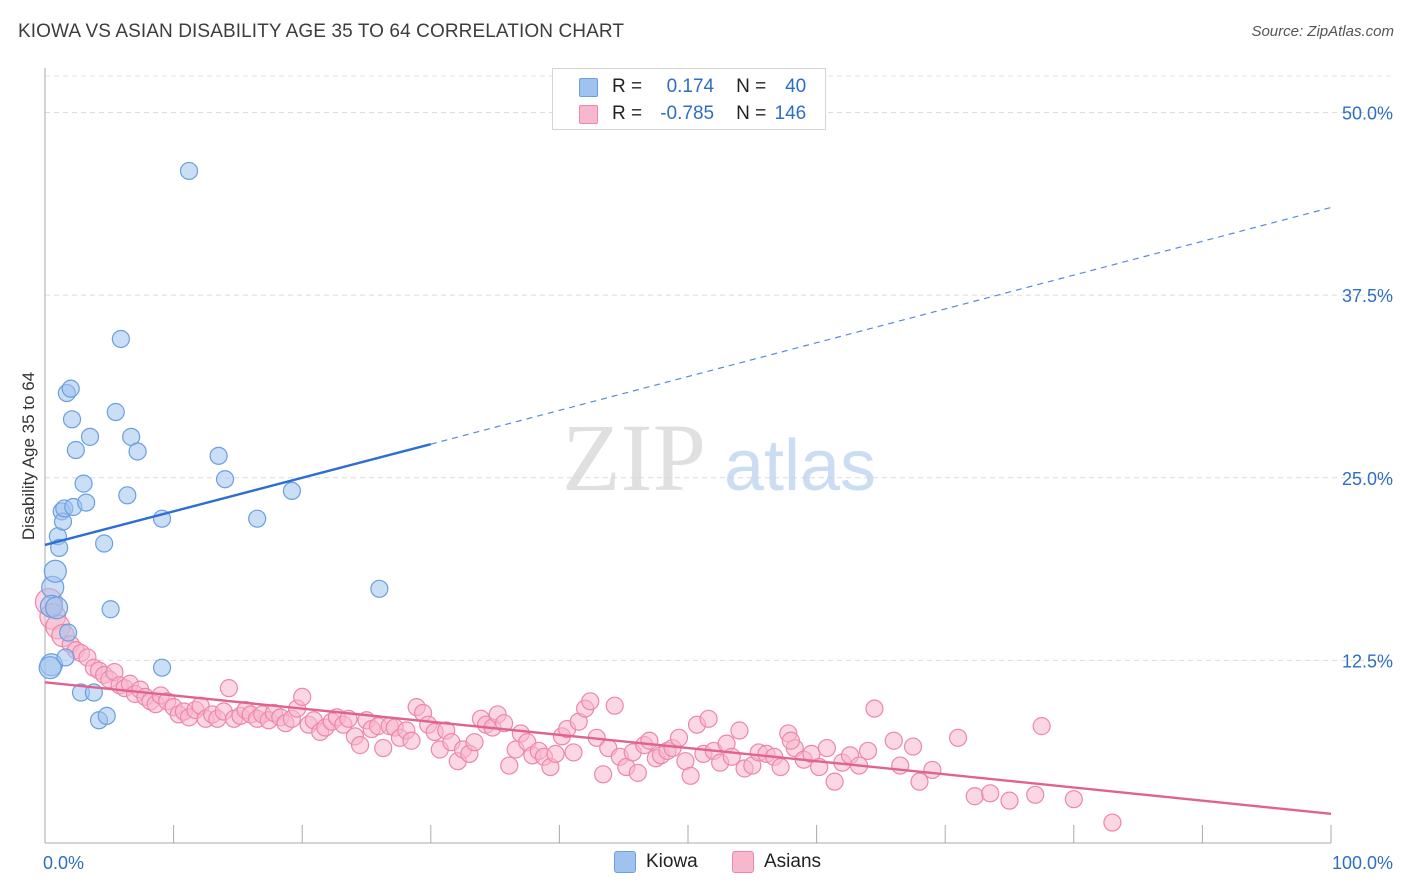 The image size is (1406, 892). Describe the element at coordinates (588, 114) in the screenshot. I see `asians-swatch` at that location.